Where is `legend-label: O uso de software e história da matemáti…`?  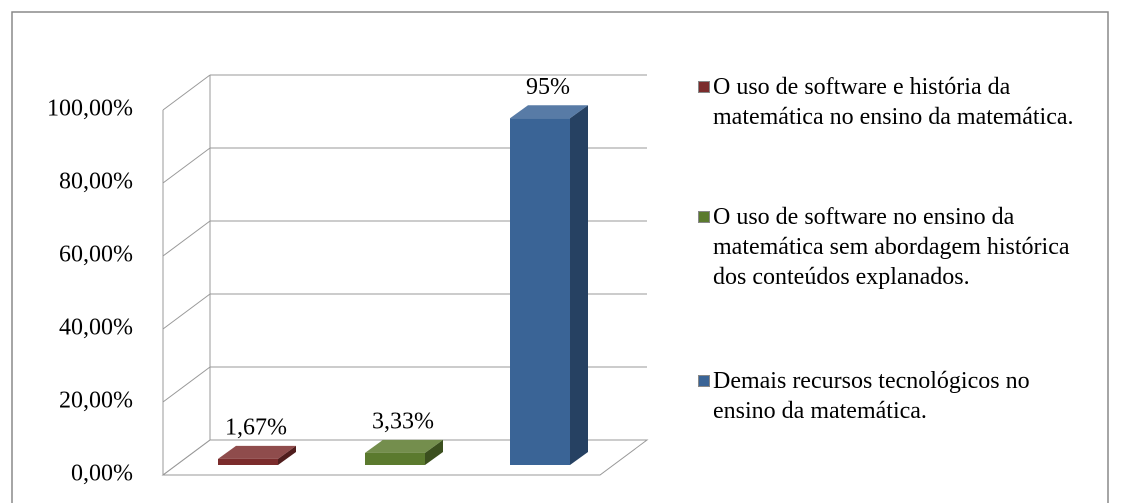
legend-label: O uso de software e história da matemáti… is located at coordinates (893, 102).